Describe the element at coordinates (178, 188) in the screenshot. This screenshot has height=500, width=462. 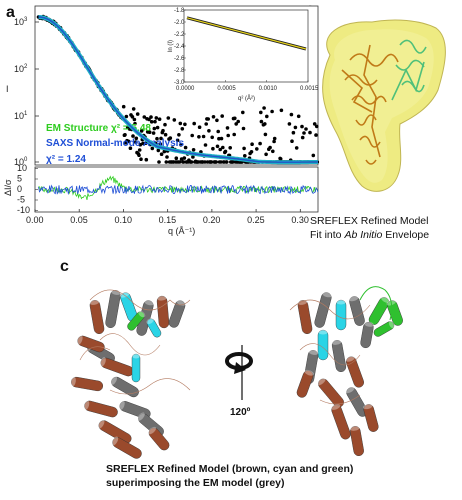
I see `residuals-em-line` at that location.